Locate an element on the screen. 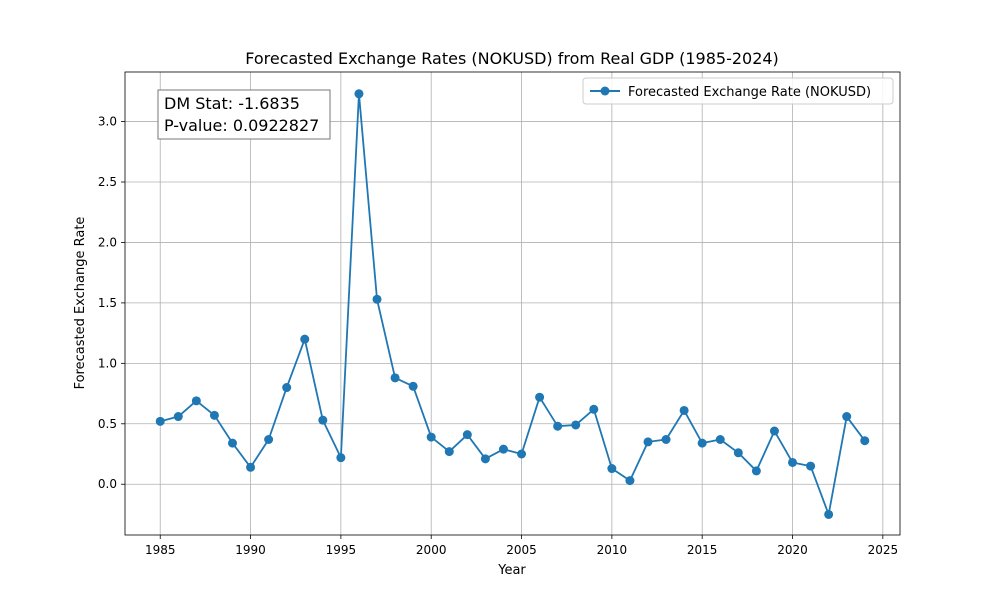 The width and height of the screenshot is (1000, 604). data-point-2023 is located at coordinates (847, 417).